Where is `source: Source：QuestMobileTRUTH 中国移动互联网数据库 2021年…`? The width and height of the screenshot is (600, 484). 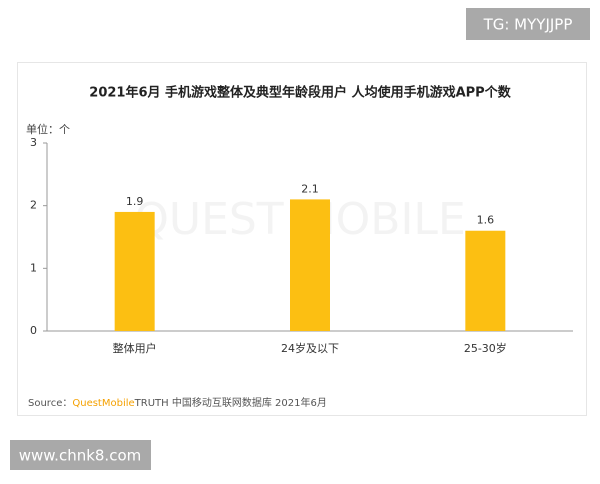 source: Source：QuestMobileTRUTH 中国移动互联网数据库 2021年… is located at coordinates (177, 402).